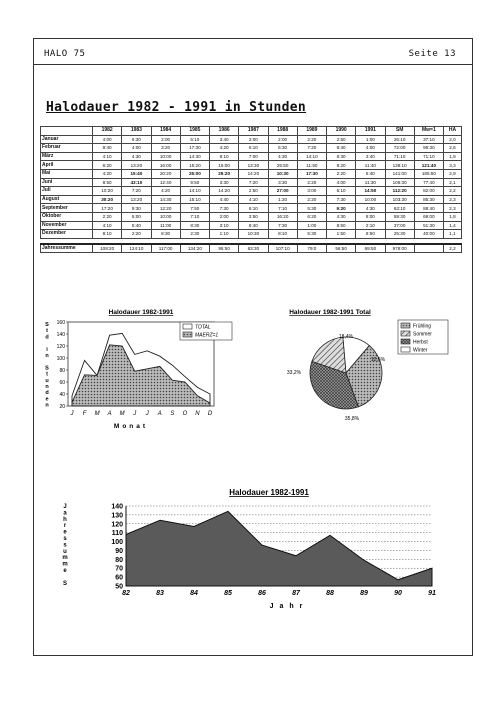 This screenshot has width=500, height=706. I want to click on chart3-ytick-label: 80, so click(119, 560).